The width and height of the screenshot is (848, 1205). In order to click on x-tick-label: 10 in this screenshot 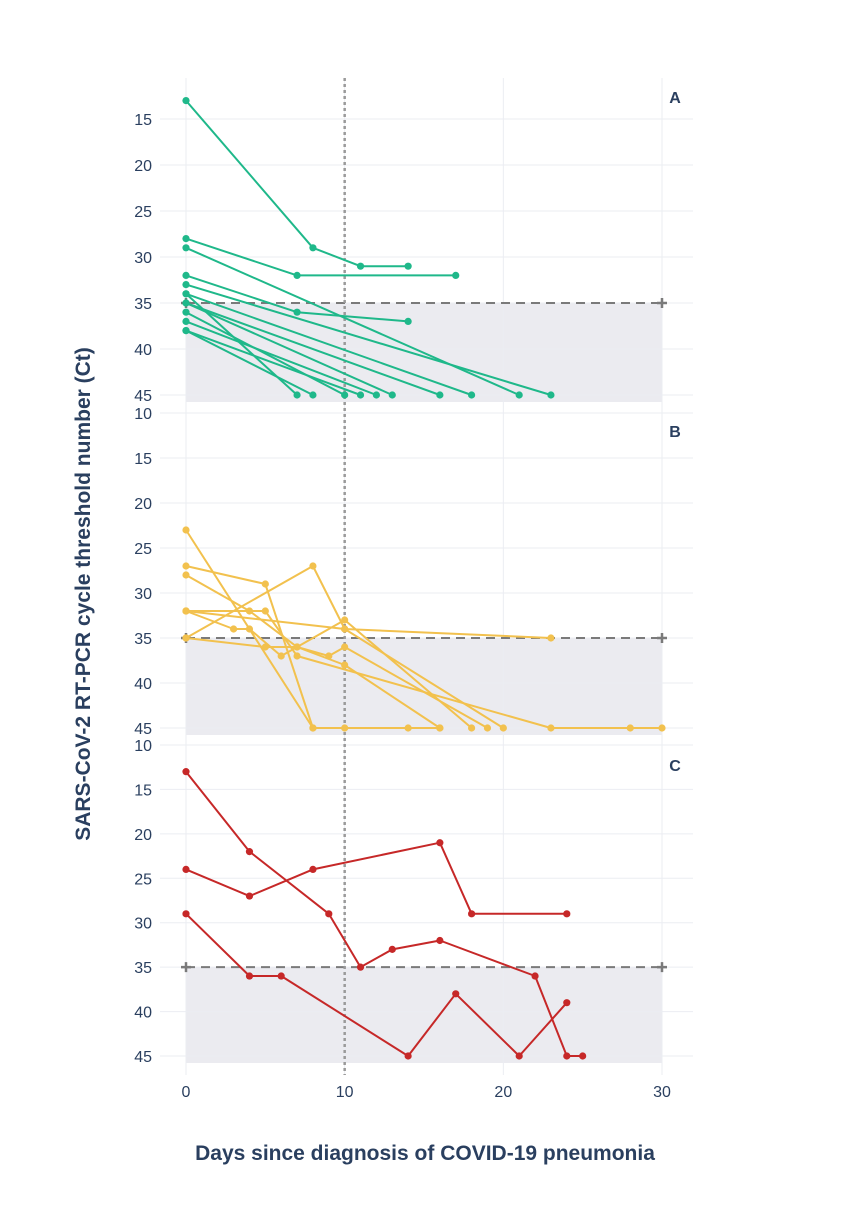, I will do `click(345, 1092)`.